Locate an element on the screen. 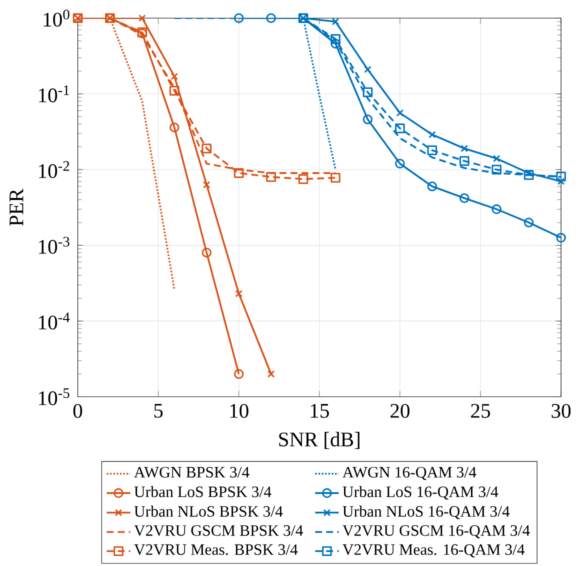  legend-label: AWGN BPSK 3/4 is located at coordinates (192, 472).